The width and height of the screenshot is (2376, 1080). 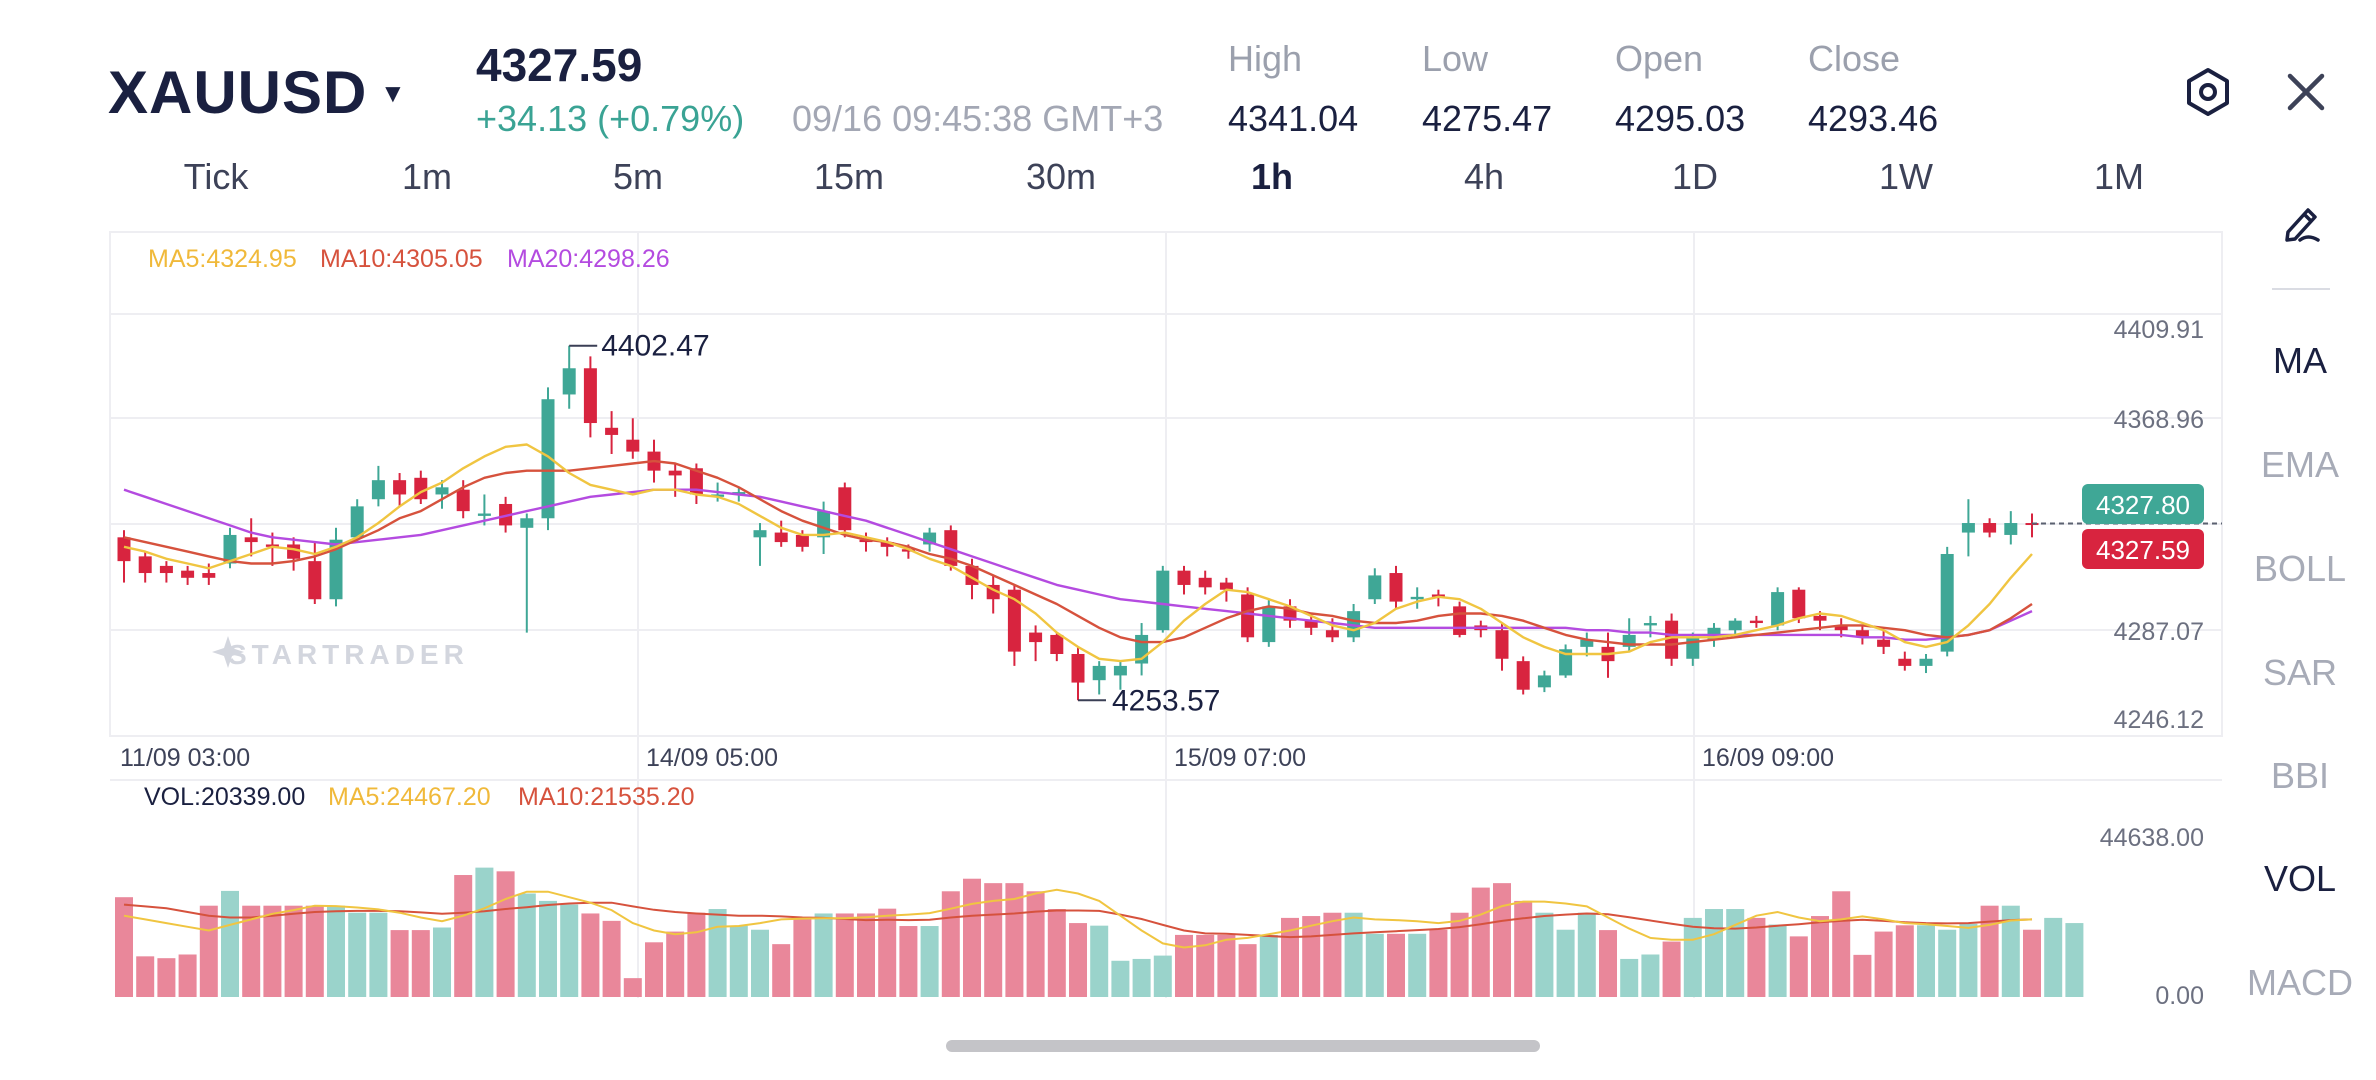 What do you see at coordinates (1695, 176) in the screenshot?
I see `tab-1d: 1D` at bounding box center [1695, 176].